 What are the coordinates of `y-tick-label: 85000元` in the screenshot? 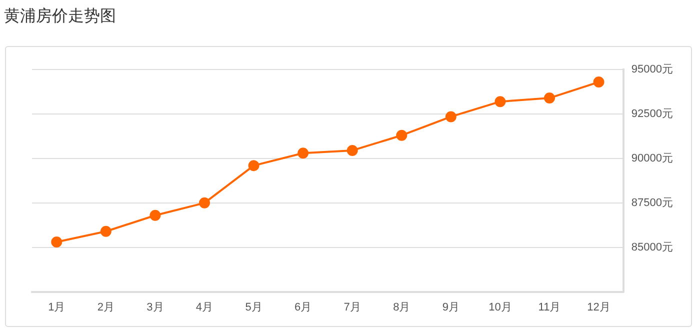 It's located at (652, 247).